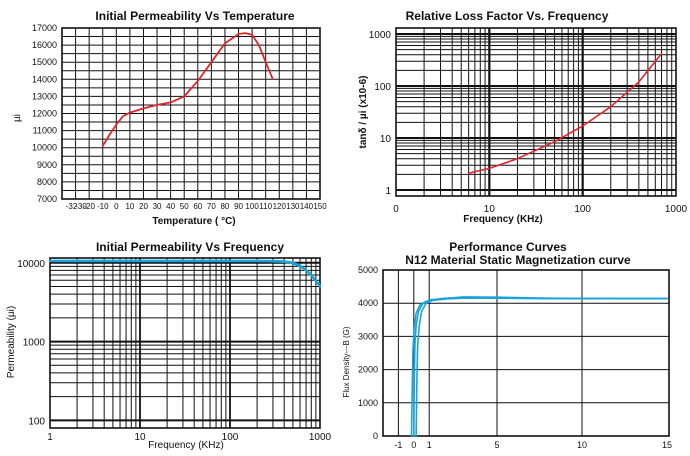  What do you see at coordinates (307, 206) in the screenshot?
I see `chart1-x-tick: 140` at bounding box center [307, 206].